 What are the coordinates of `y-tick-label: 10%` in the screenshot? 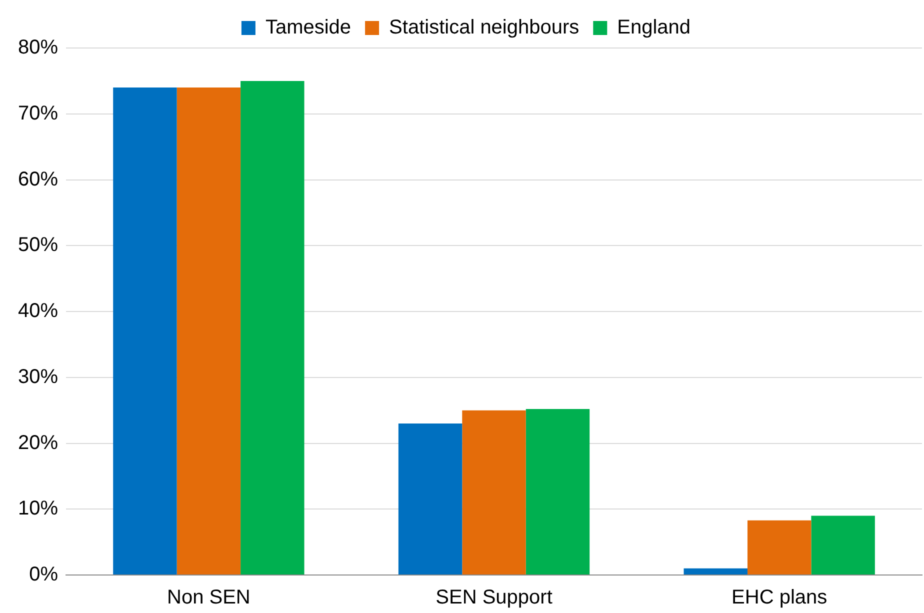 It's located at (38, 509).